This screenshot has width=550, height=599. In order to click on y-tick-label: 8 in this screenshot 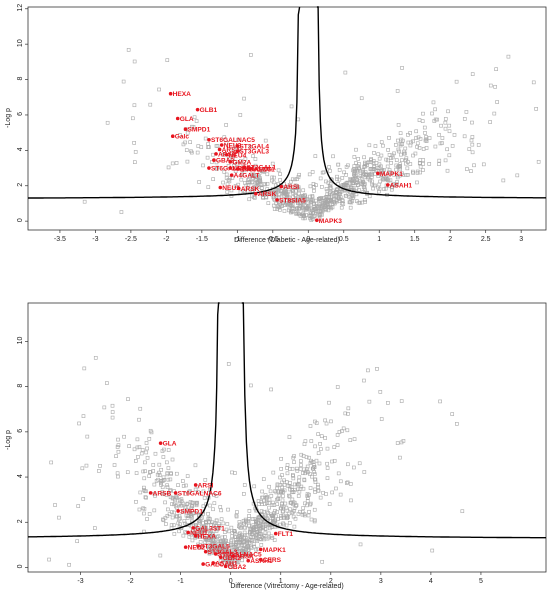, I will do `click(20, 79)`.